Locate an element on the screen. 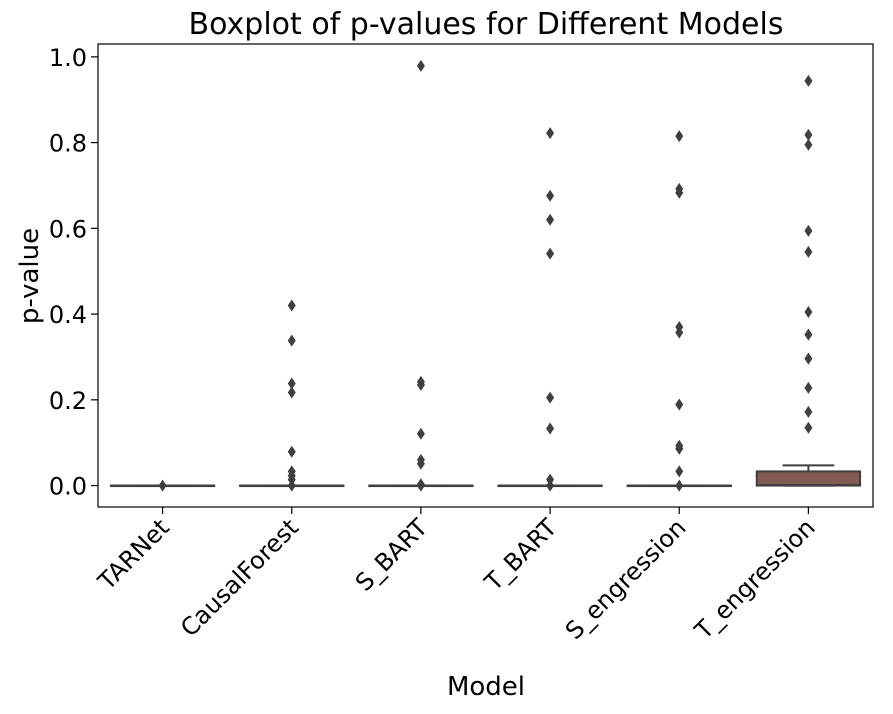 The image size is (893, 714). y-tick-label: 0.0 is located at coordinates (68, 487).